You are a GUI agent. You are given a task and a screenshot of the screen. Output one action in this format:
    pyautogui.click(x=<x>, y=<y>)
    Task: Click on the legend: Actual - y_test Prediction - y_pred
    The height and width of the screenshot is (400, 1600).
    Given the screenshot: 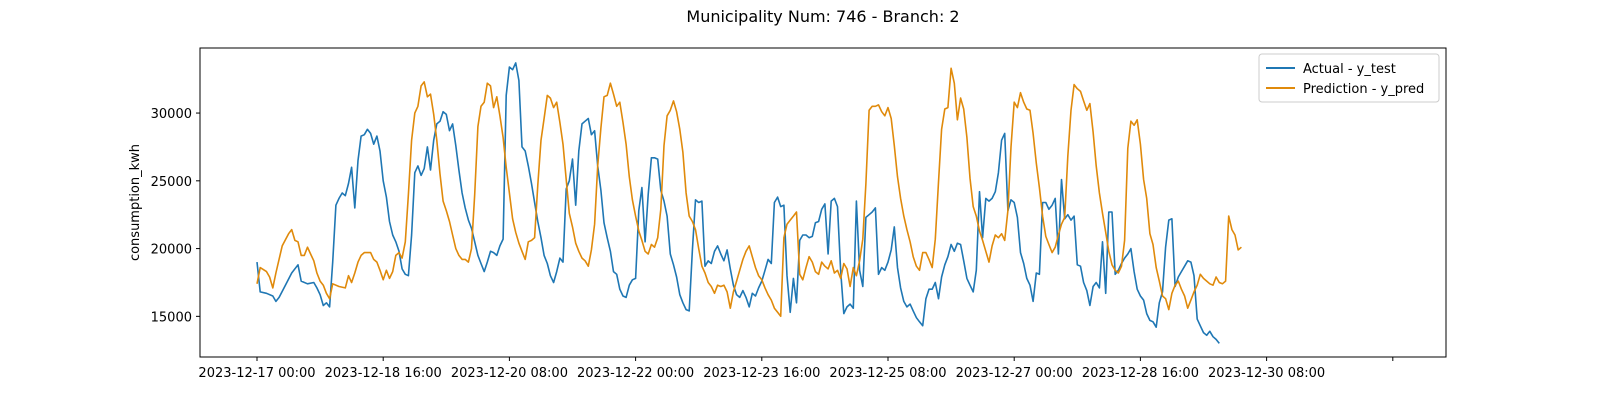 What is the action you would take?
    pyautogui.click(x=1349, y=78)
    